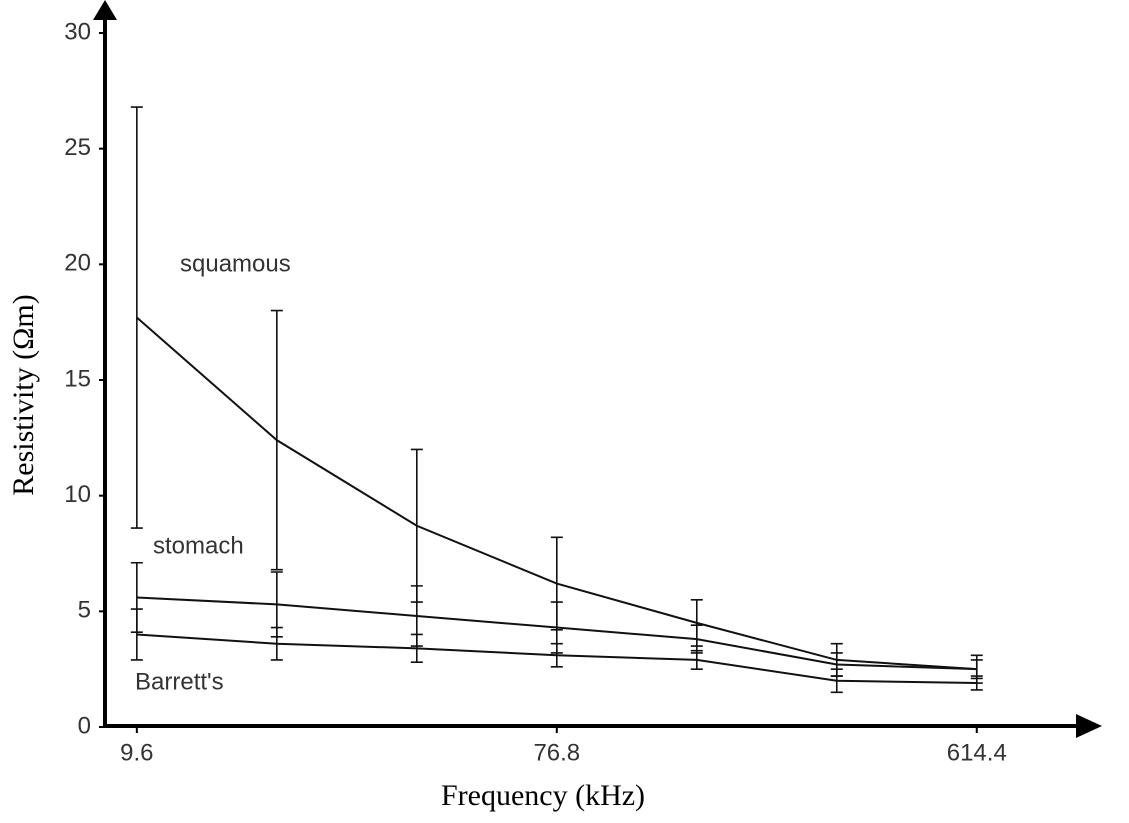 This screenshot has height=823, width=1129. Describe the element at coordinates (77, 494) in the screenshot. I see `y-tick-label: 10` at that location.